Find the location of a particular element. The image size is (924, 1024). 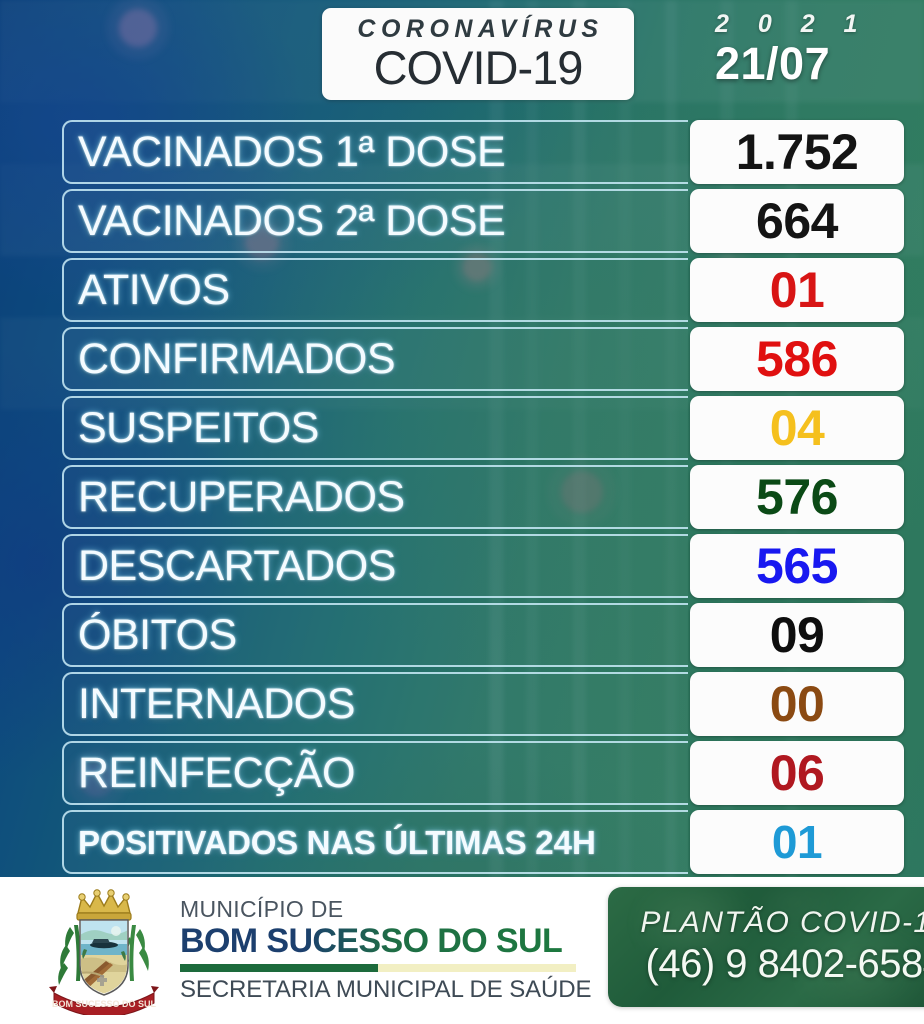

stat-value-box: 09 is located at coordinates (797, 635).